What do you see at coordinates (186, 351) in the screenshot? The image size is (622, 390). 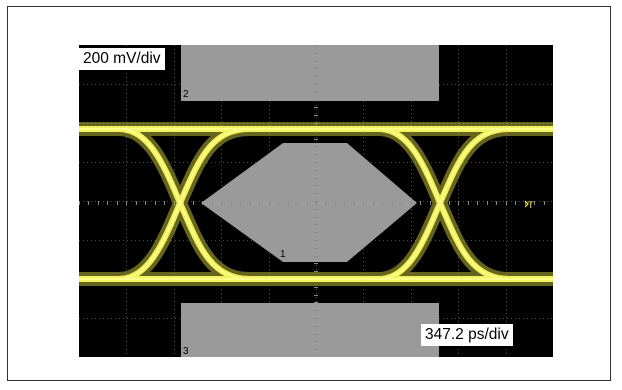 I see `mask-label-3: 3` at bounding box center [186, 351].